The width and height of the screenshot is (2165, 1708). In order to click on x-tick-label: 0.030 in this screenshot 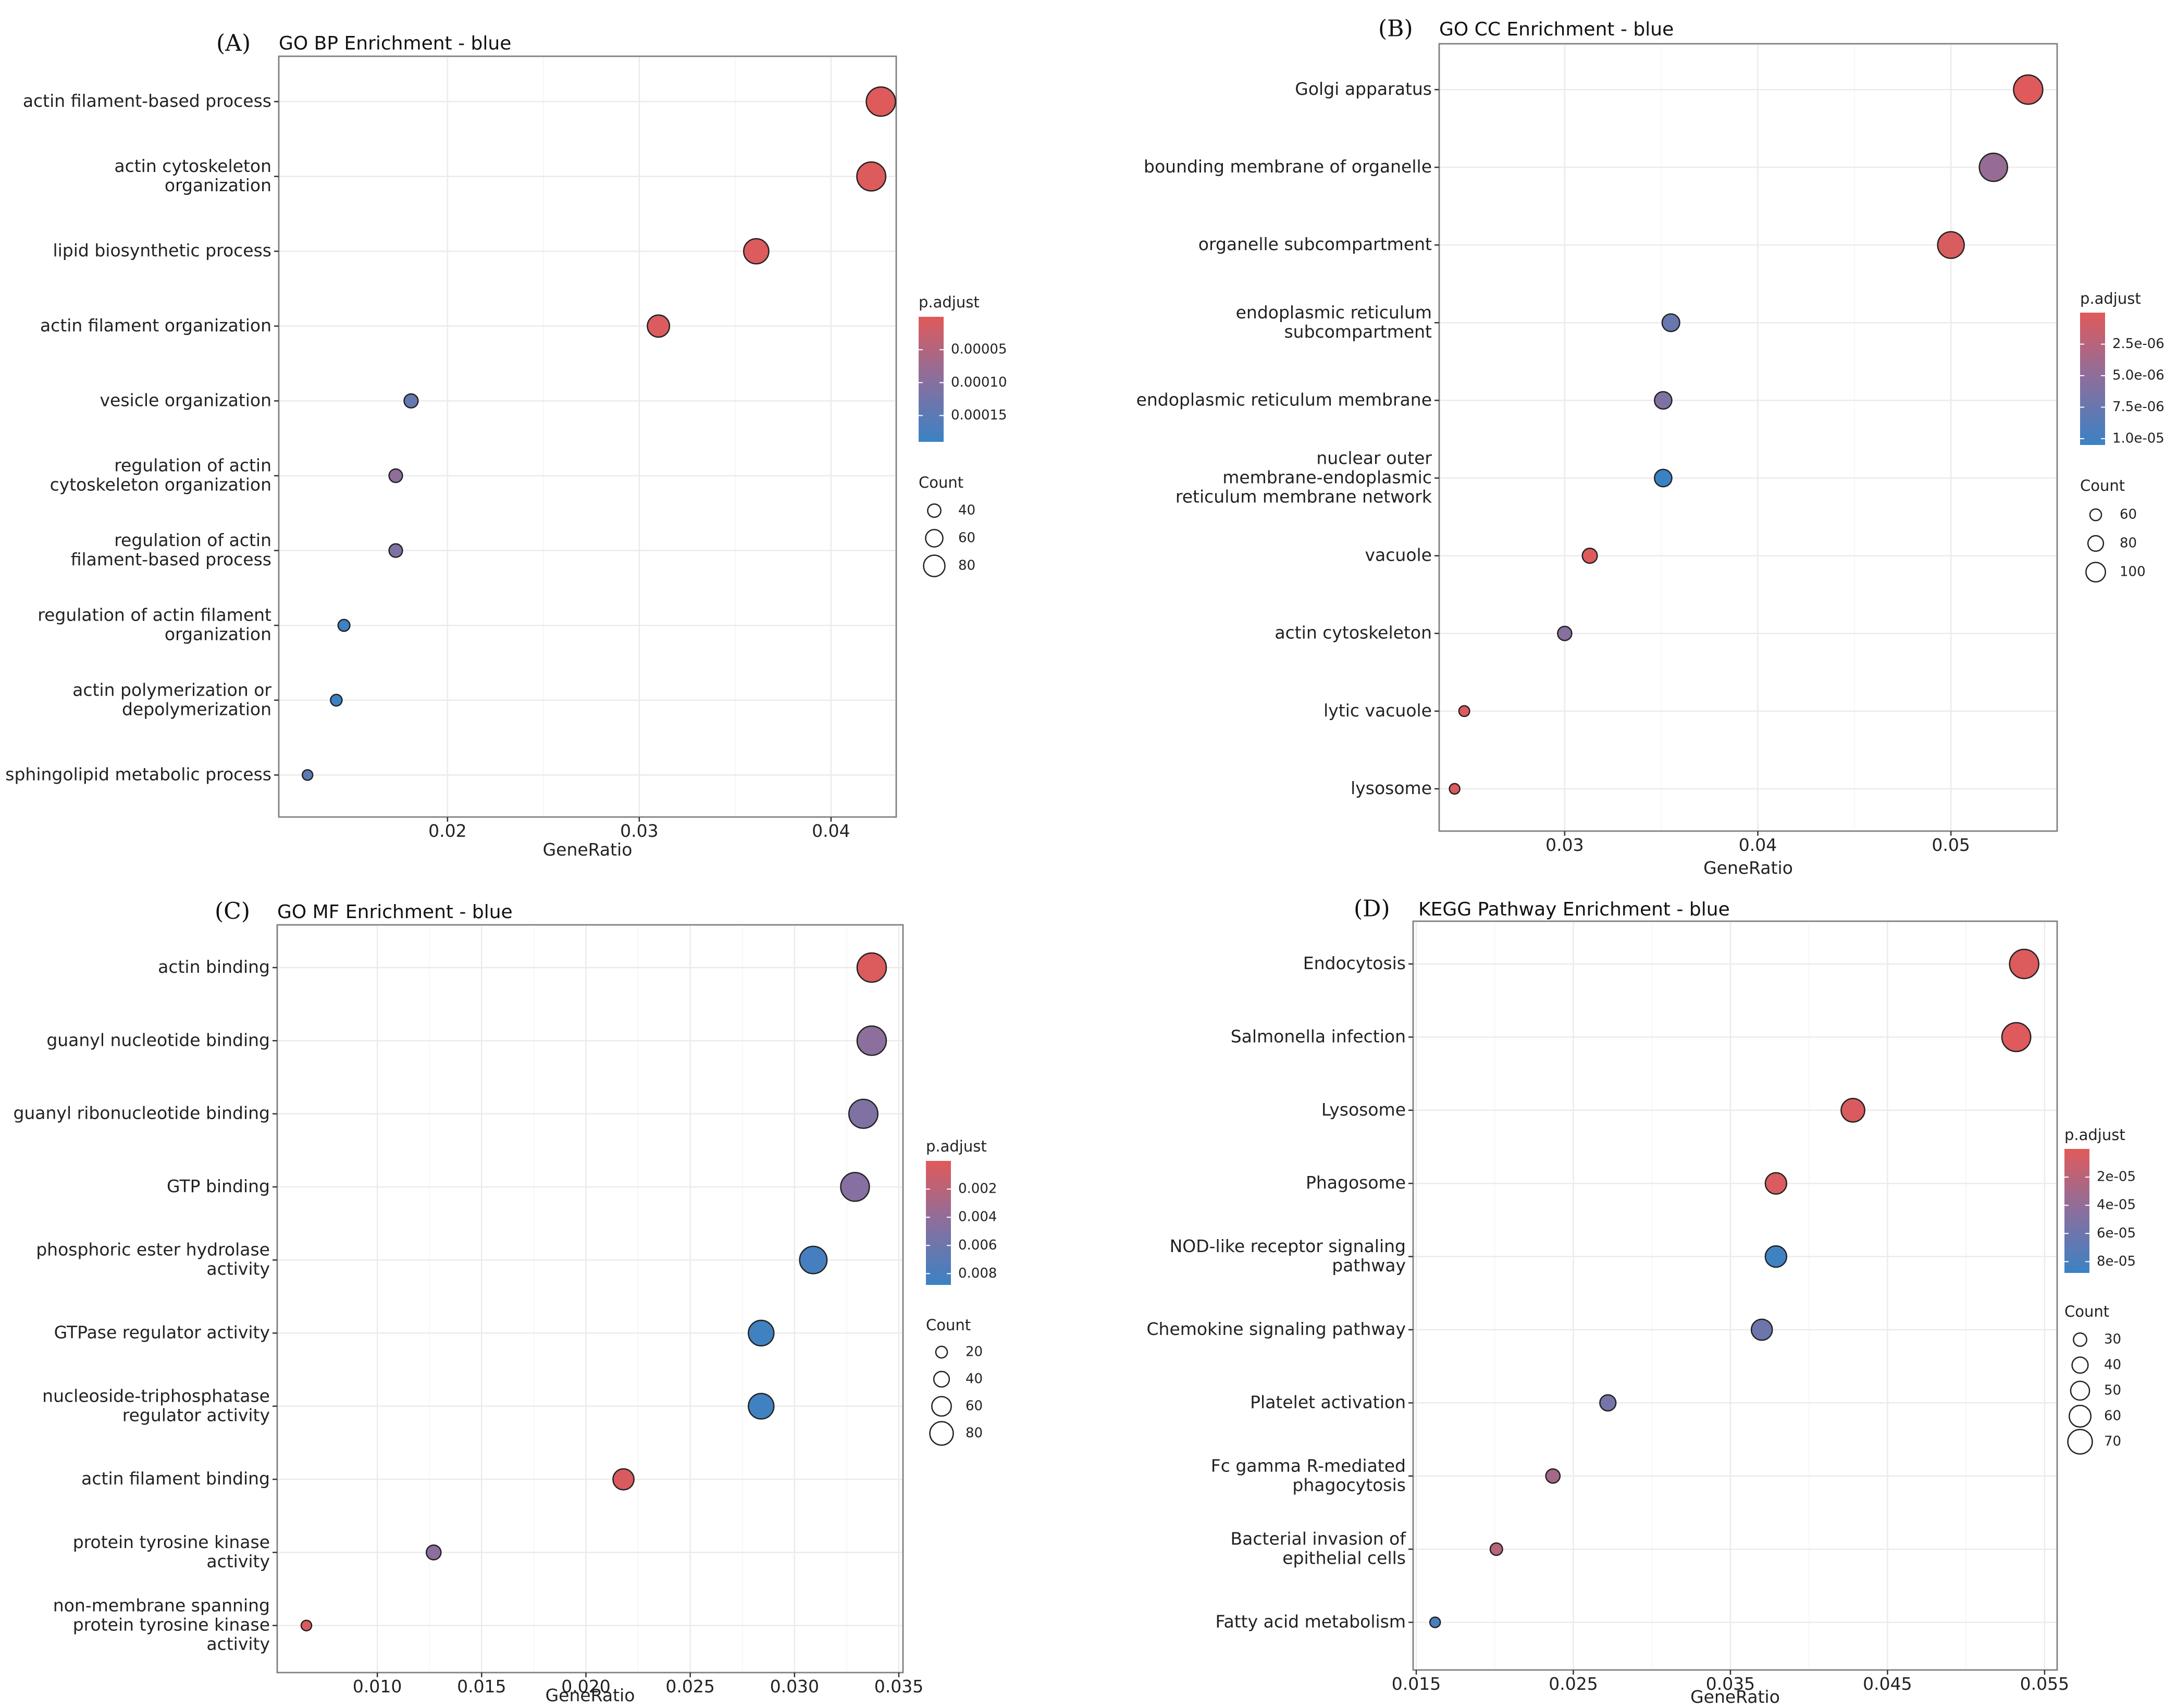, I will do `click(794, 1686)`.